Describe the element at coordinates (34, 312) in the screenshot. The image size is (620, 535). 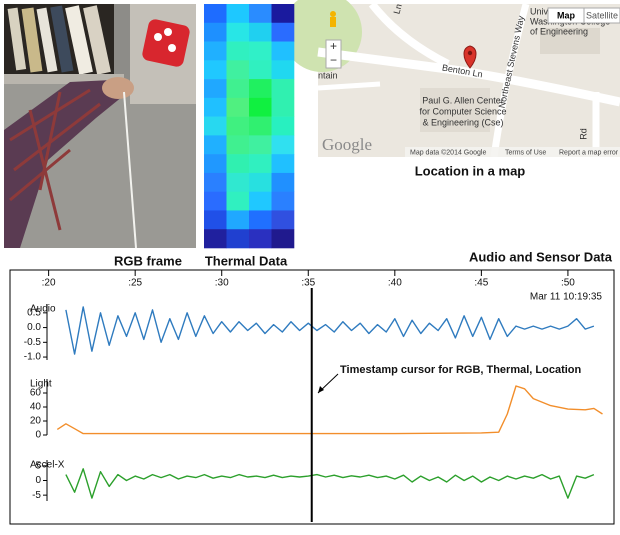
I see `y-tick-label: 0.5` at that location.